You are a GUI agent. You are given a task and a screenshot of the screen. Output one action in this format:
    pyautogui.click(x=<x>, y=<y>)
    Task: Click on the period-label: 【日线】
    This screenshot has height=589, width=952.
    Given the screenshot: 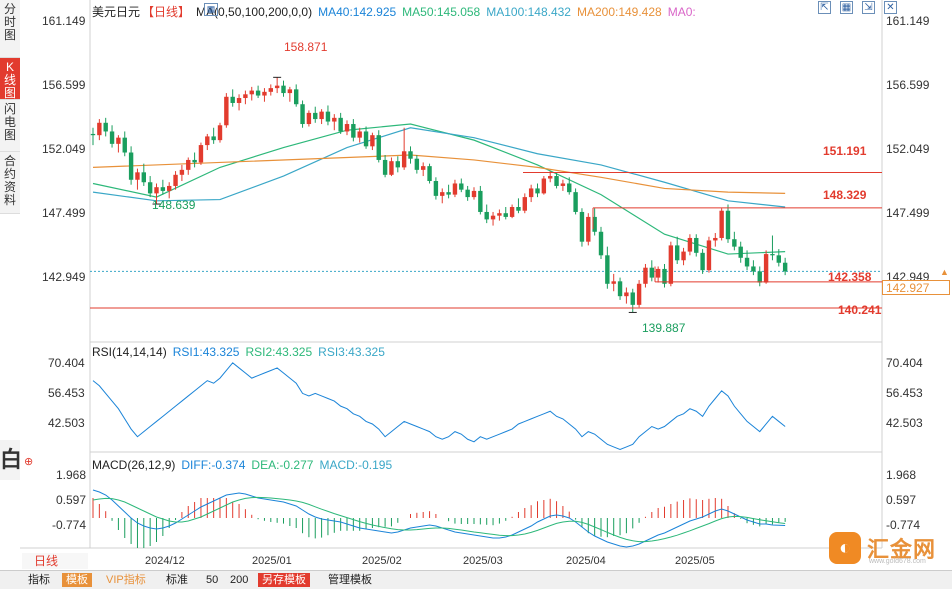 What is the action you would take?
    pyautogui.click(x=166, y=12)
    